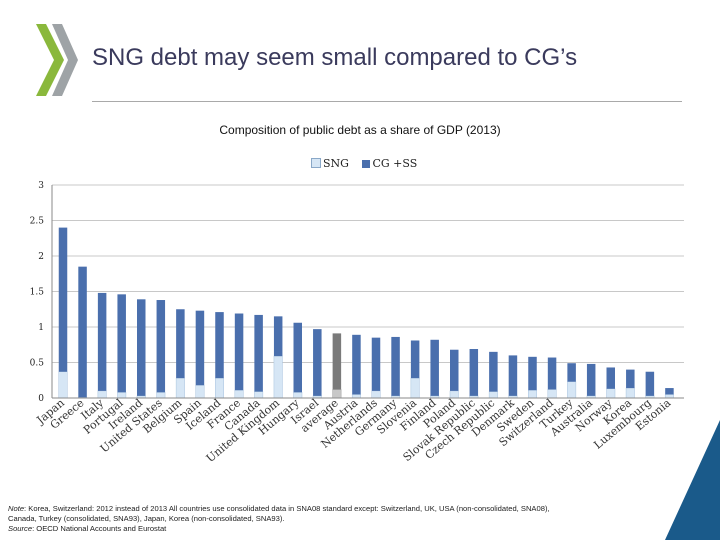  What do you see at coordinates (337, 394) in the screenshot?
I see `bar-sng-average` at bounding box center [337, 394].